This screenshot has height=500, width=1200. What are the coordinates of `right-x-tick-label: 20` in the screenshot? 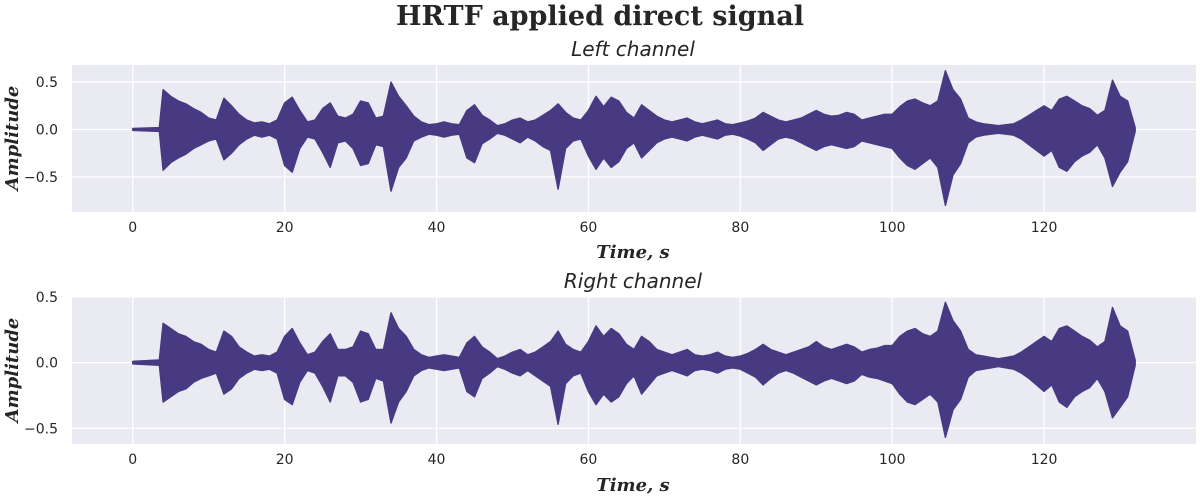 It's located at (285, 460).